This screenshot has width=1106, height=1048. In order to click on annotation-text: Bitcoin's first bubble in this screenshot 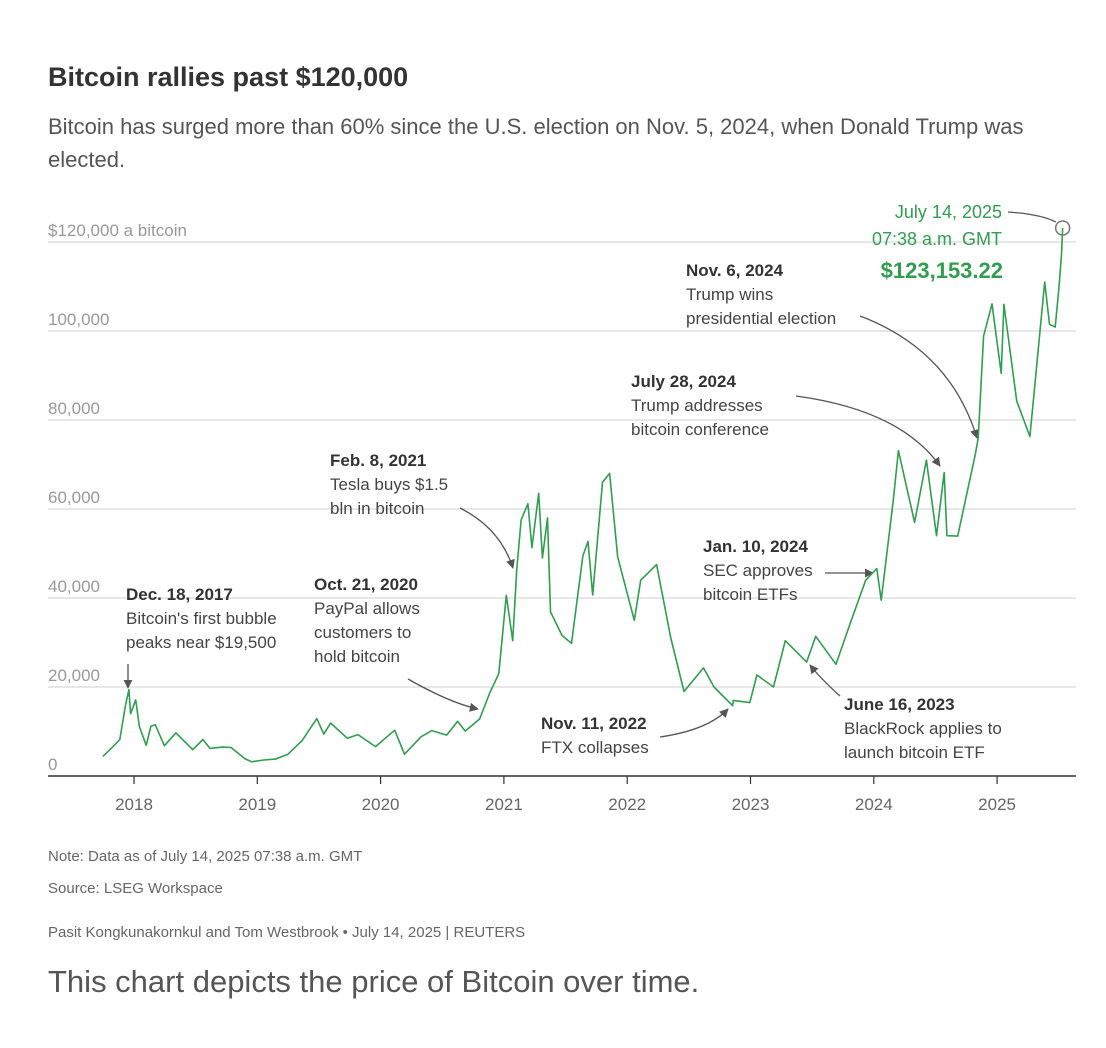, I will do `click(201, 618)`.